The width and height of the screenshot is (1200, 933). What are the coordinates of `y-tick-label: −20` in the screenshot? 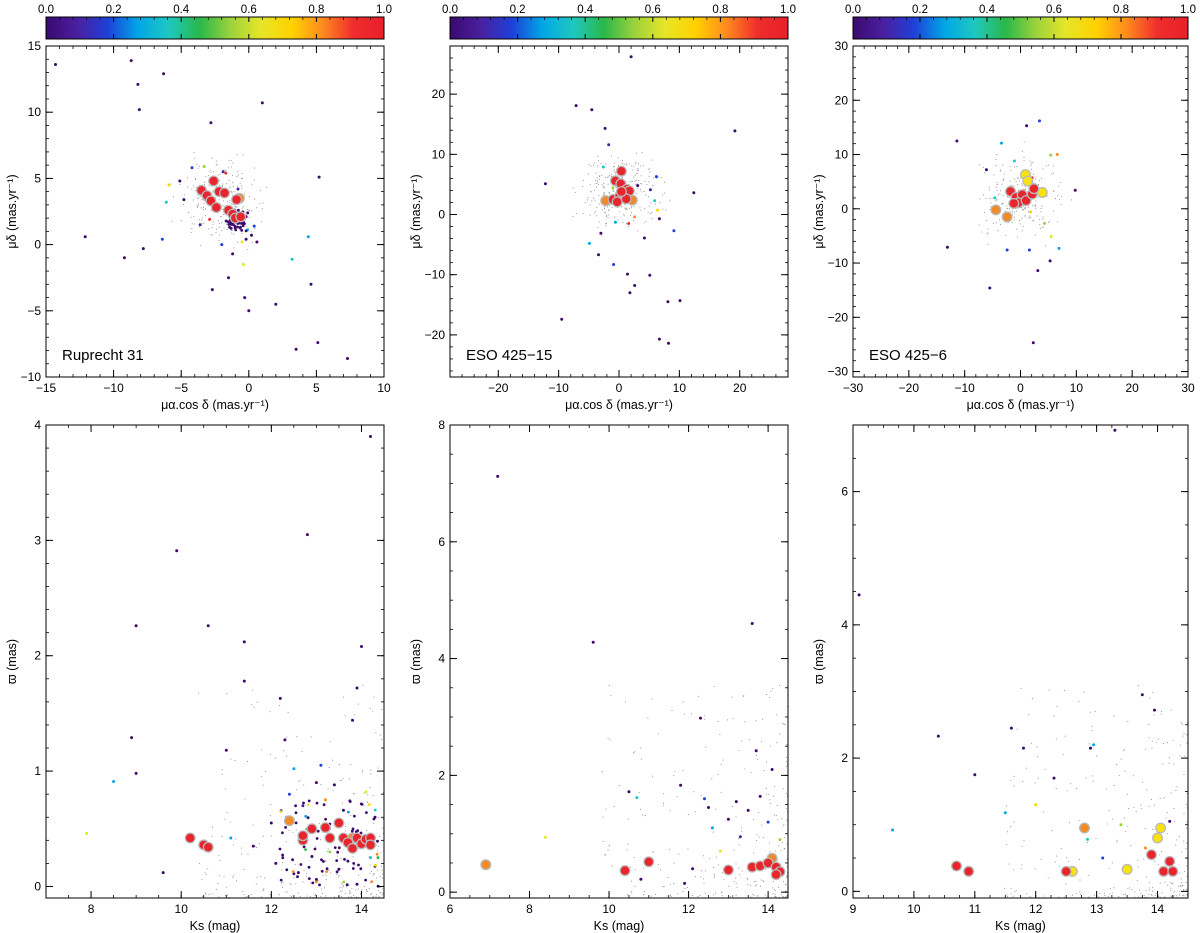 It's located at (838, 317).